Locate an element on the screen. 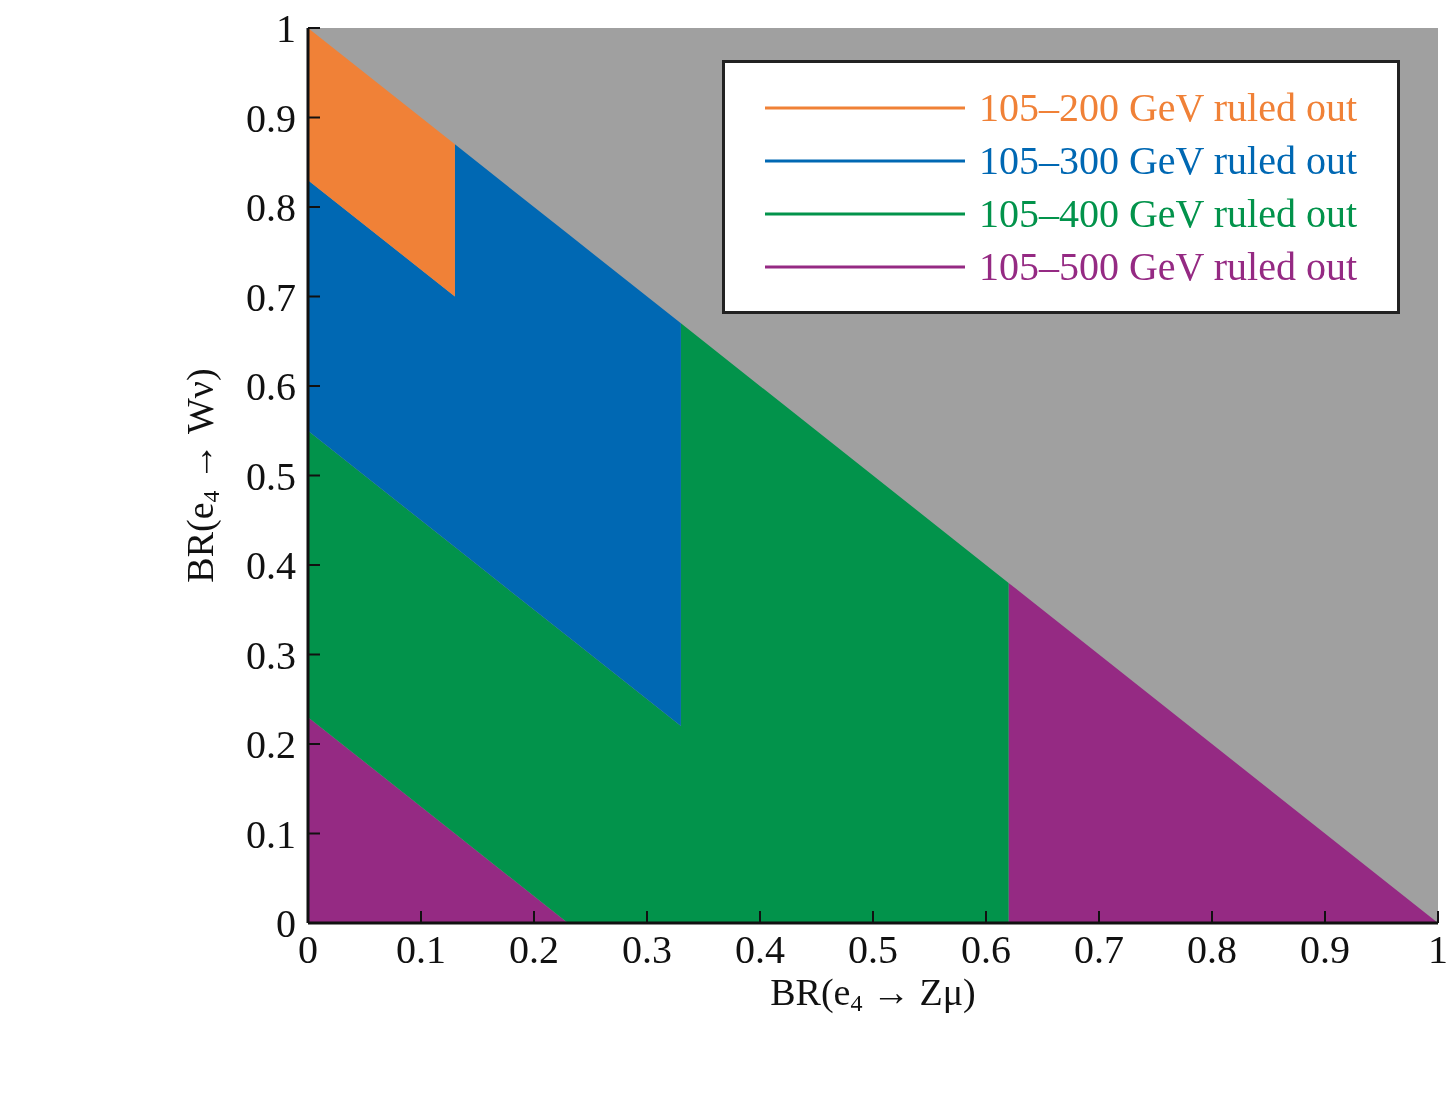  y-tick-label: 0.5 is located at coordinates (271, 476).